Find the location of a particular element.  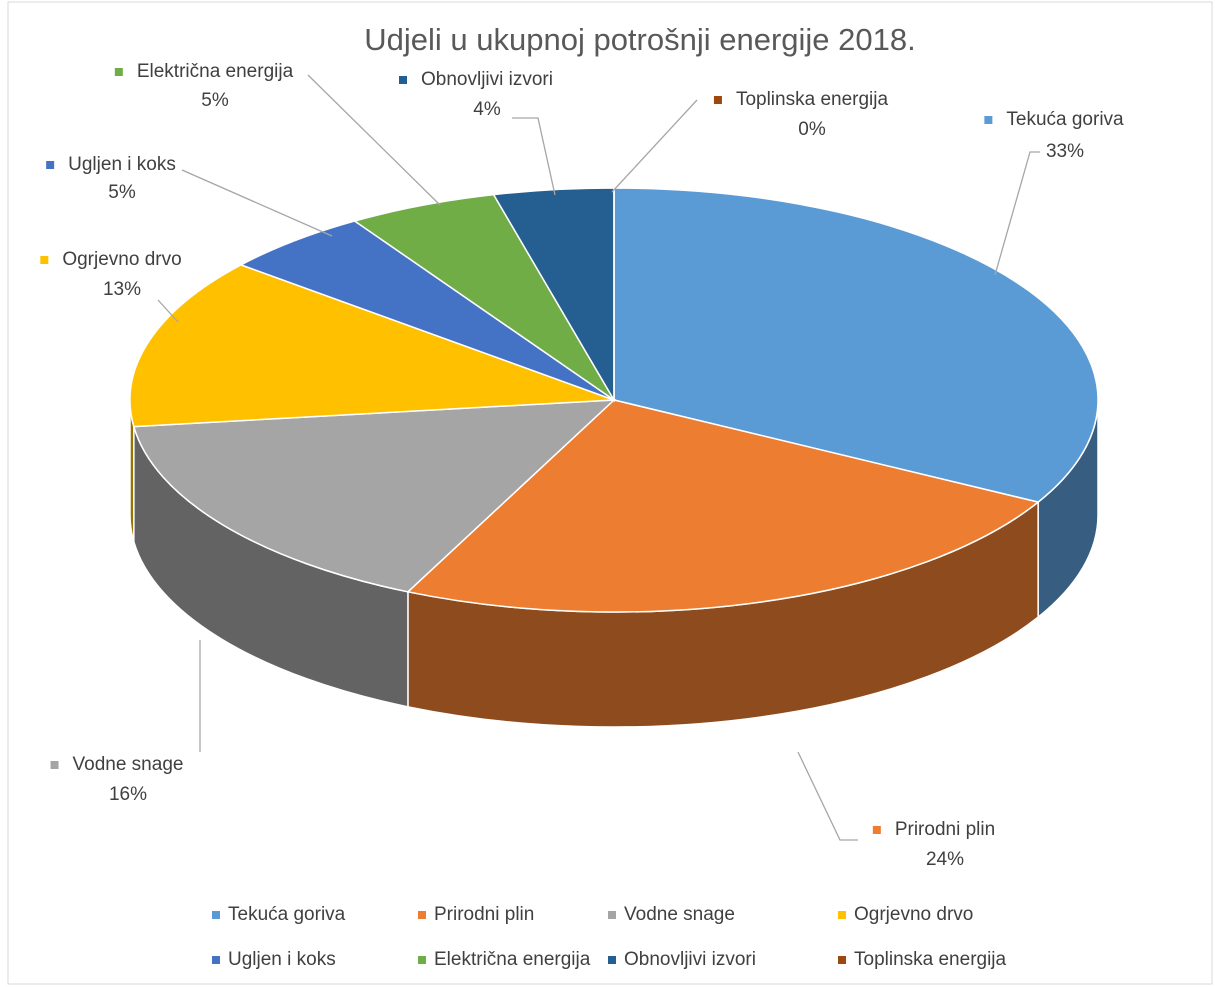

data-label-name: Obnovljivi izvori is located at coordinates (487, 79).